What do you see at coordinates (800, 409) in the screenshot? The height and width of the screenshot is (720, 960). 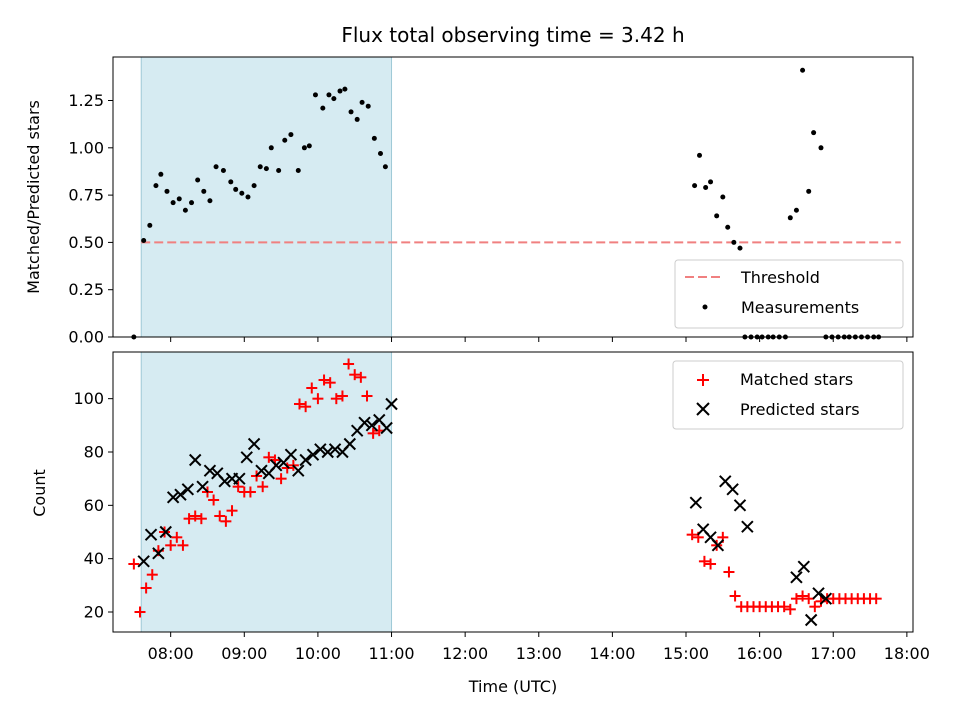 I see `legend-predicted-label: Predicted stars` at bounding box center [800, 409].